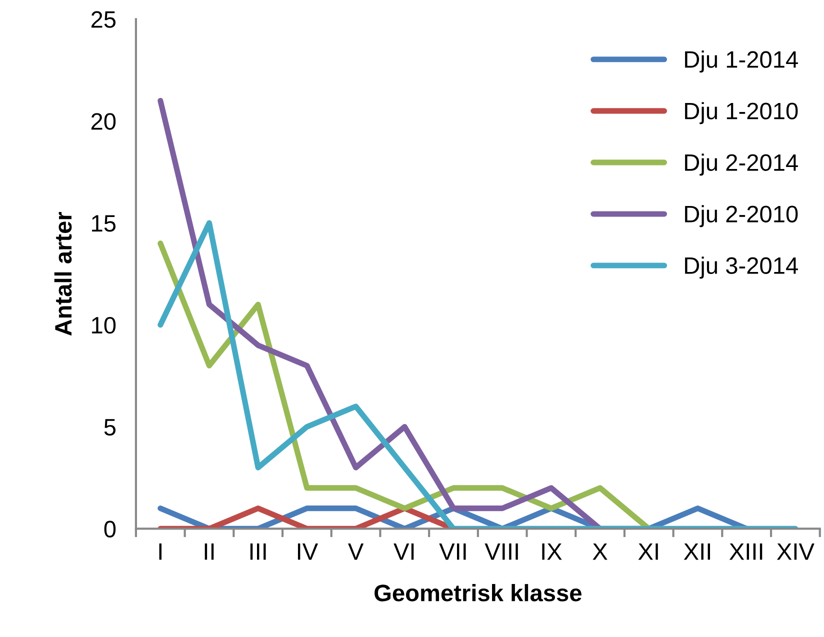 The width and height of the screenshot is (824, 637). What do you see at coordinates (356, 551) in the screenshot?
I see `x-tick-label: V` at bounding box center [356, 551].